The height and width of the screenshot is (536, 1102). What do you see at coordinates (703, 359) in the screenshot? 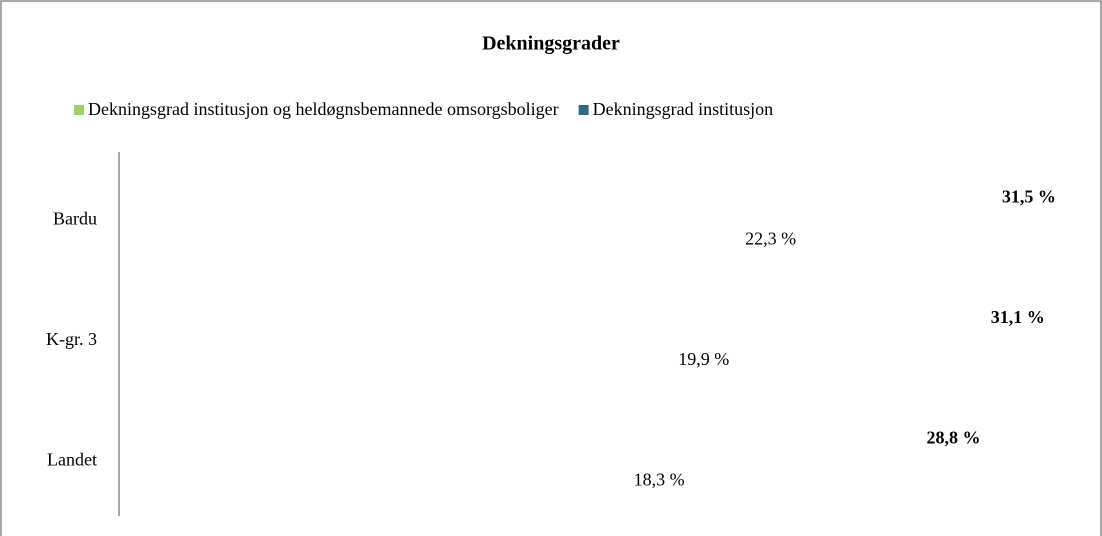
I see `data-label: 19,9 %` at bounding box center [703, 359].